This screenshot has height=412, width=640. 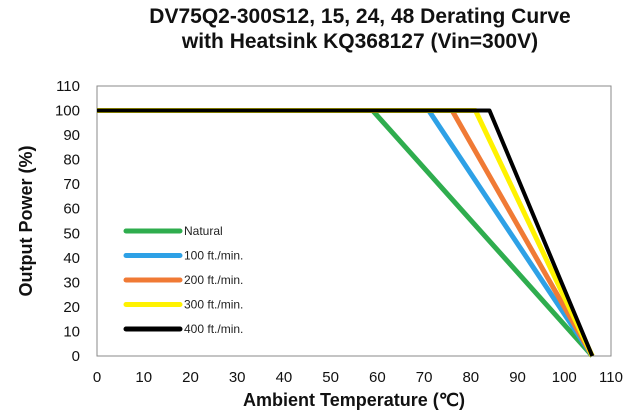 I want to click on y-tick-label: 100, so click(x=67, y=111).